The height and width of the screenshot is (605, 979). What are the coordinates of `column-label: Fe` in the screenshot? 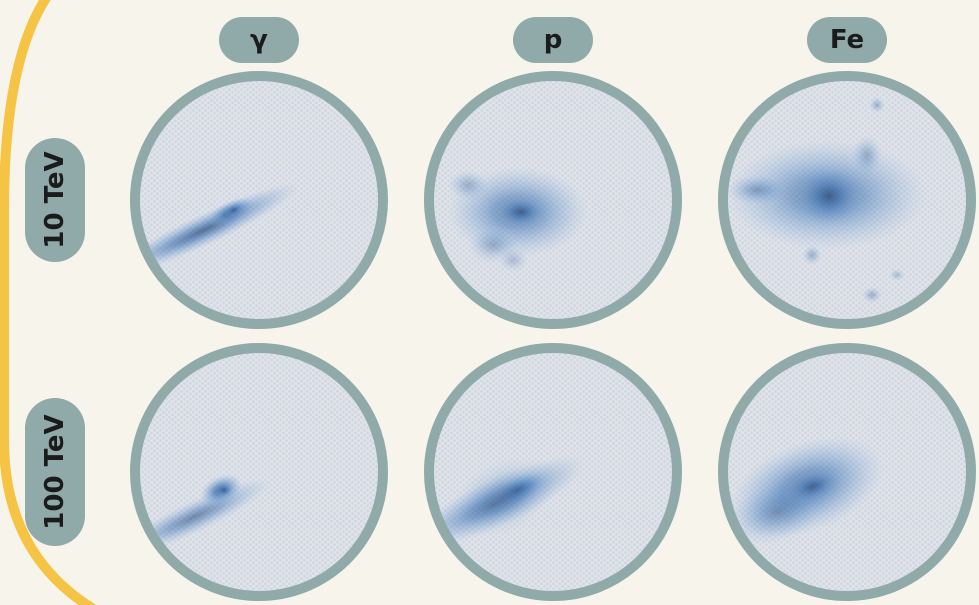 It's located at (847, 40).